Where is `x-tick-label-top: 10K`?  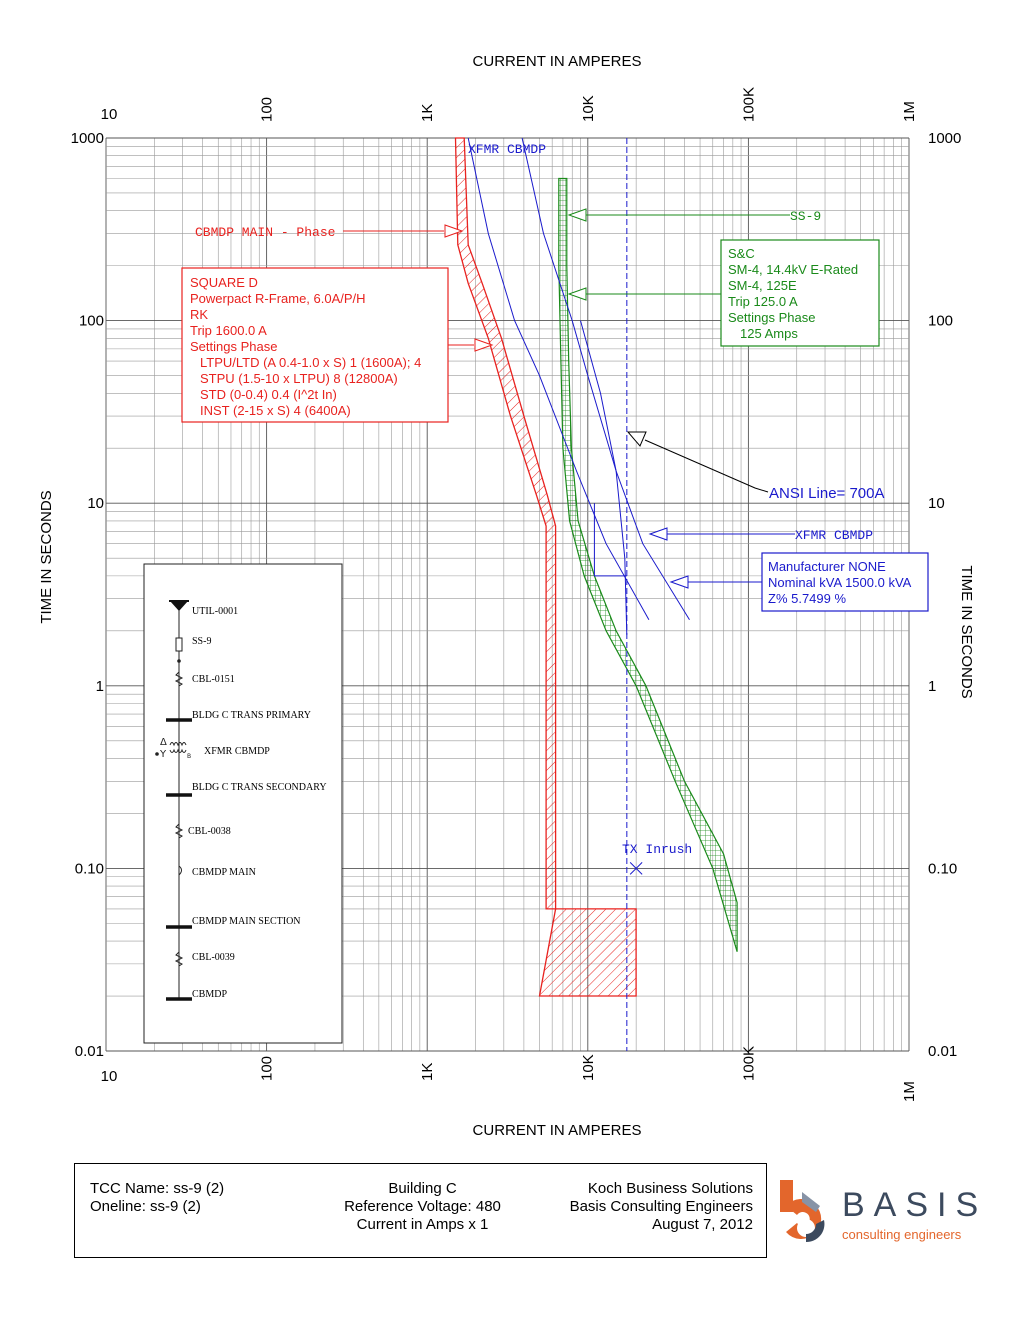 x-tick-label-top: 10K is located at coordinates (588, 108).